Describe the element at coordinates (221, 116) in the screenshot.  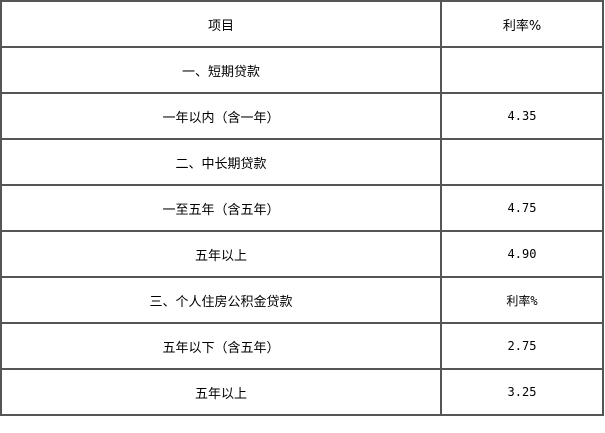
I see `item-cell: 一年以内（含一年）` at that location.